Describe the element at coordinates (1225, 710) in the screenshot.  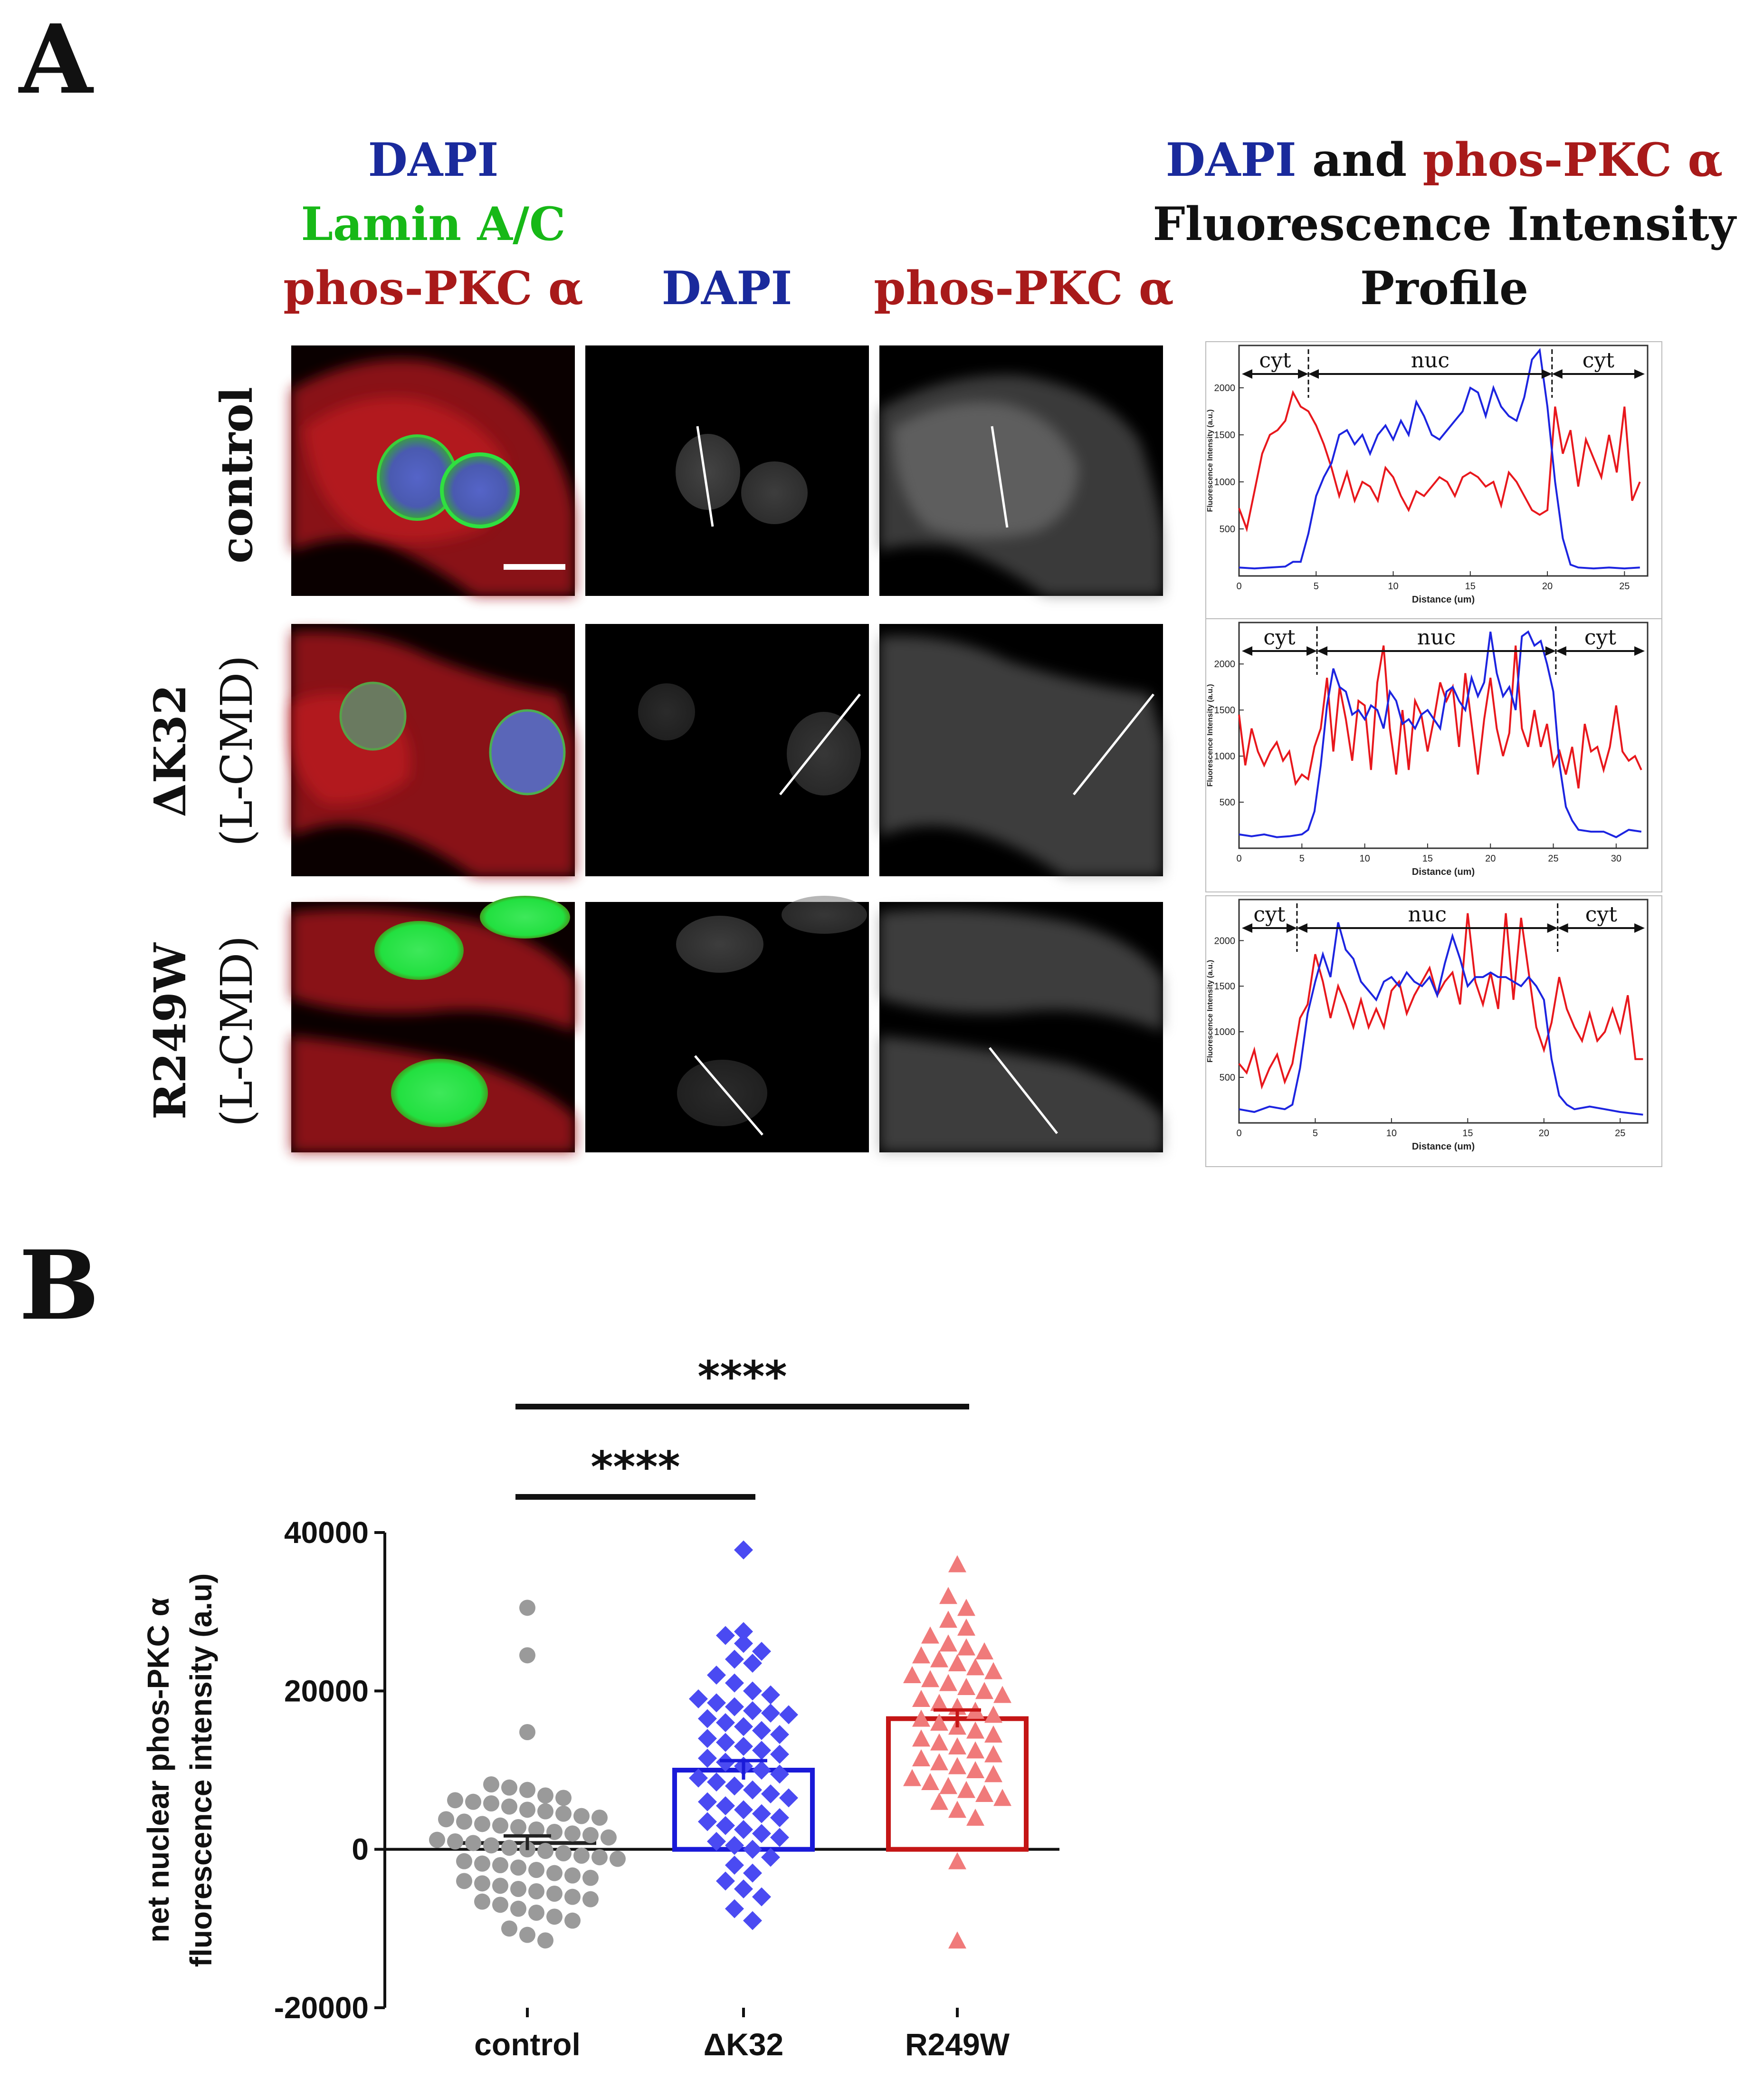
I see `y-tick-label: 1500` at that location.